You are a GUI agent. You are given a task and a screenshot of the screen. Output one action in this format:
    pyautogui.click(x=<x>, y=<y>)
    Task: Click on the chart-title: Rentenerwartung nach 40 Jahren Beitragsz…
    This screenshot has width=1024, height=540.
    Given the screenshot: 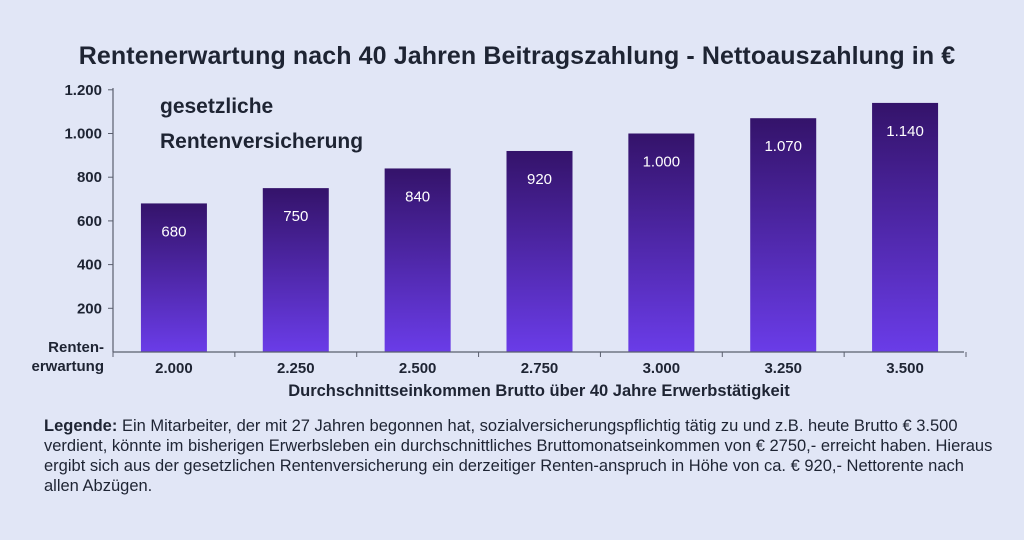 What is the action you would take?
    pyautogui.click(x=517, y=56)
    